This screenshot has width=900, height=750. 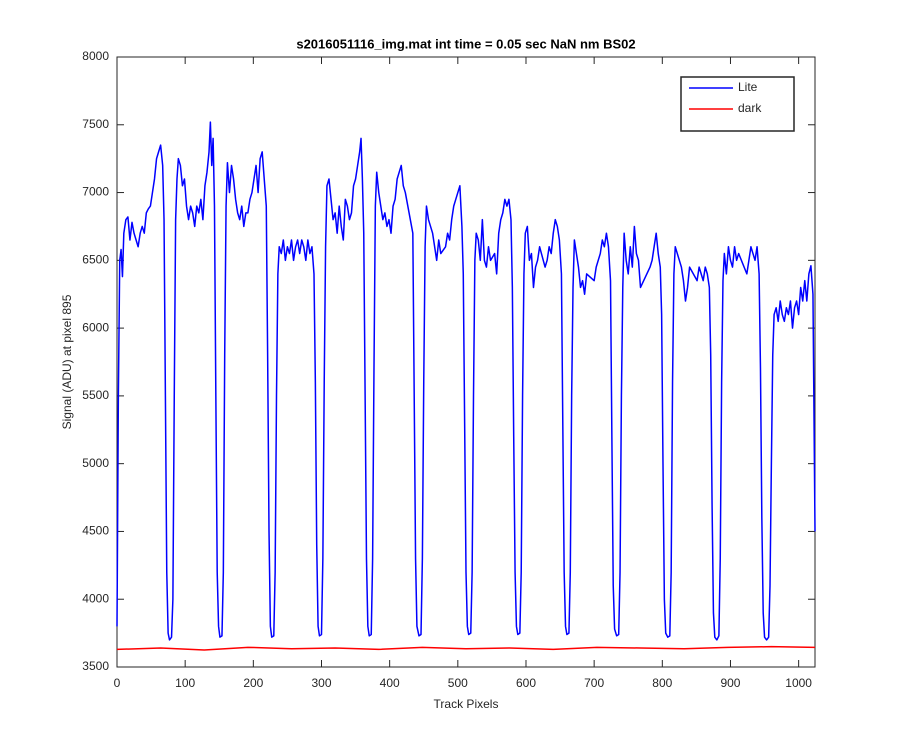 What do you see at coordinates (95, 192) in the screenshot?
I see `y-tick-label: 7000` at bounding box center [95, 192].